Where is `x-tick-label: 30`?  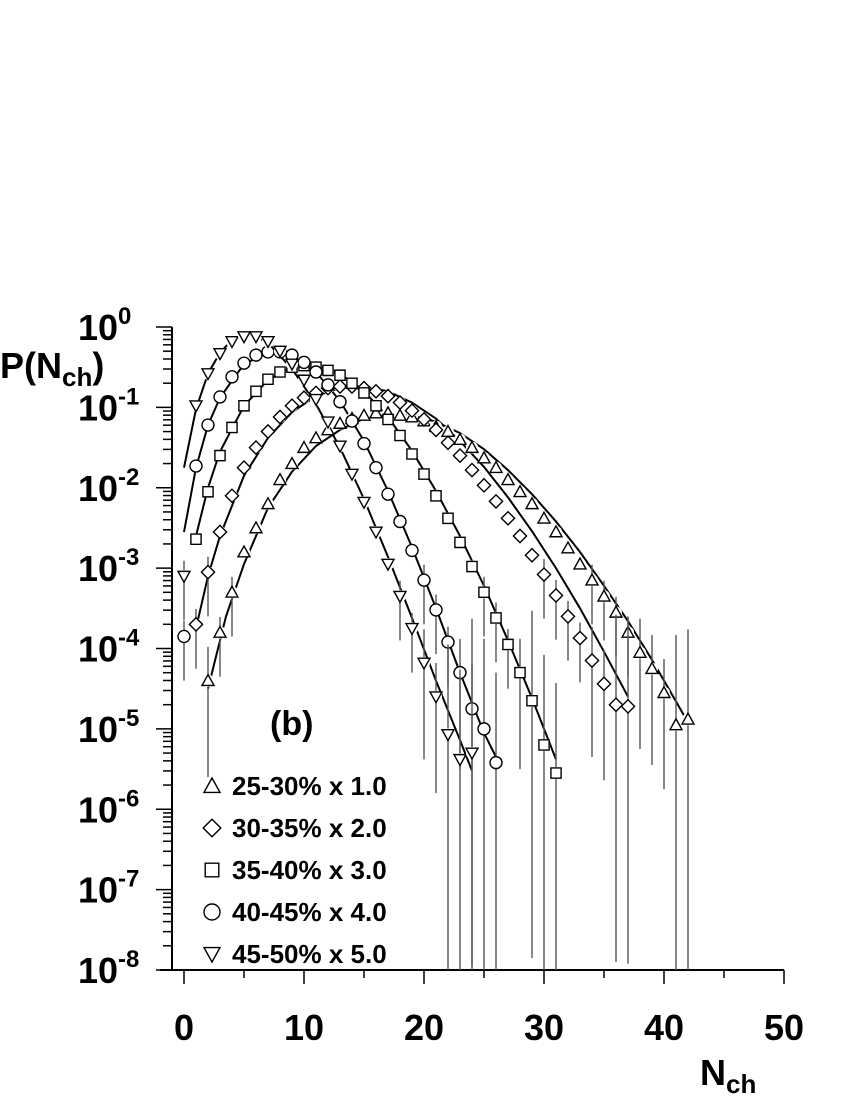 x-tick-label: 30 is located at coordinates (544, 1027).